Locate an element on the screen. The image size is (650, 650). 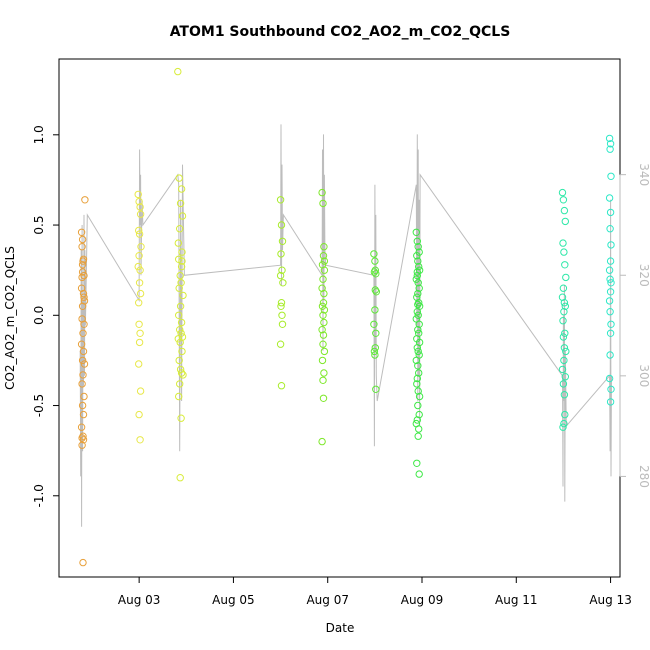
y-axis-left: -1.0 -0.5 0.0 0.5 1.0 is located at coordinates (46, 316).